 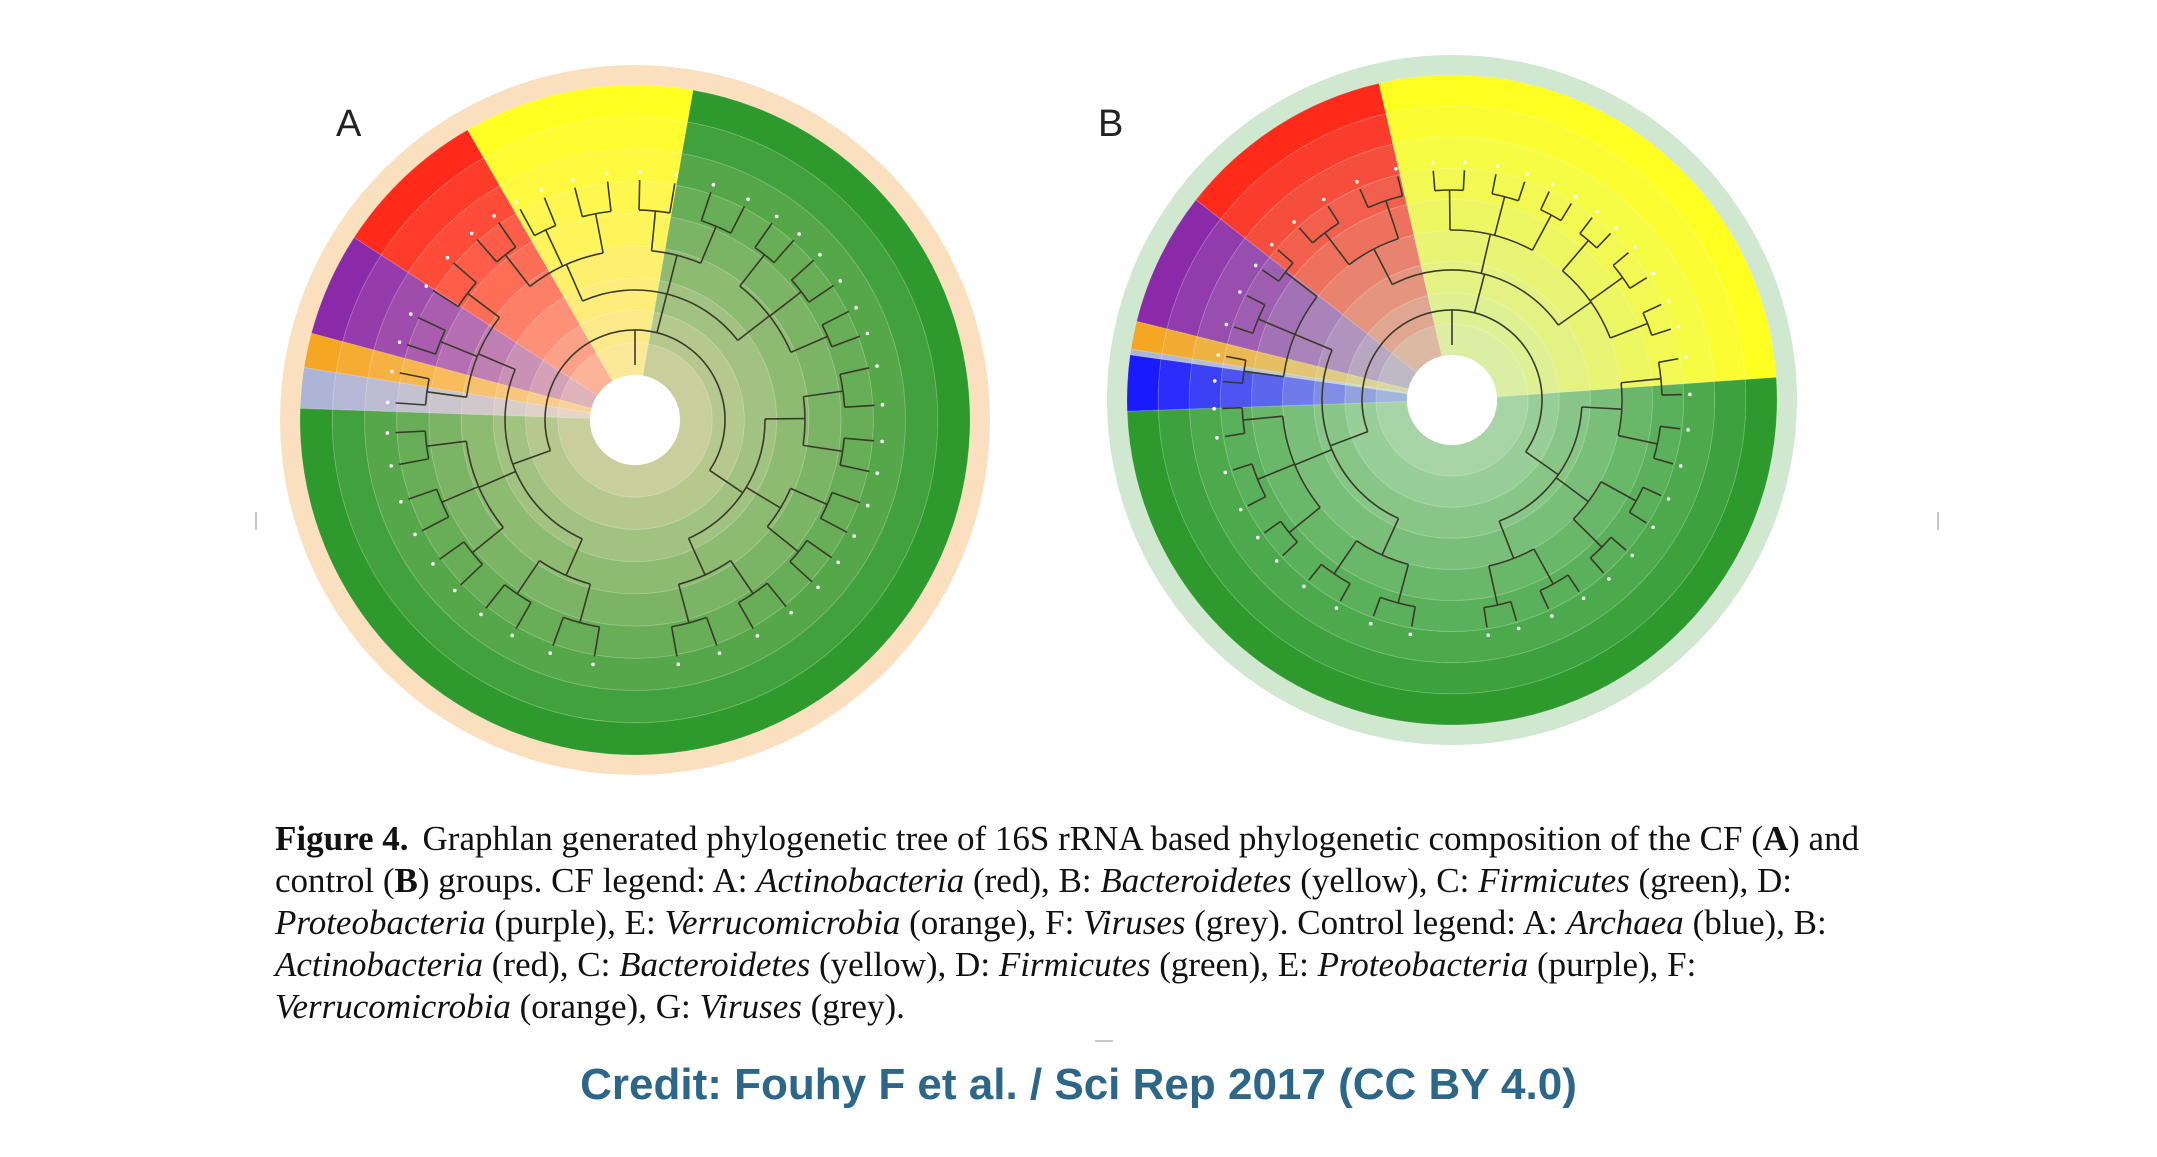 I want to click on caption-part: (red), B:, so click(x=1032, y=880).